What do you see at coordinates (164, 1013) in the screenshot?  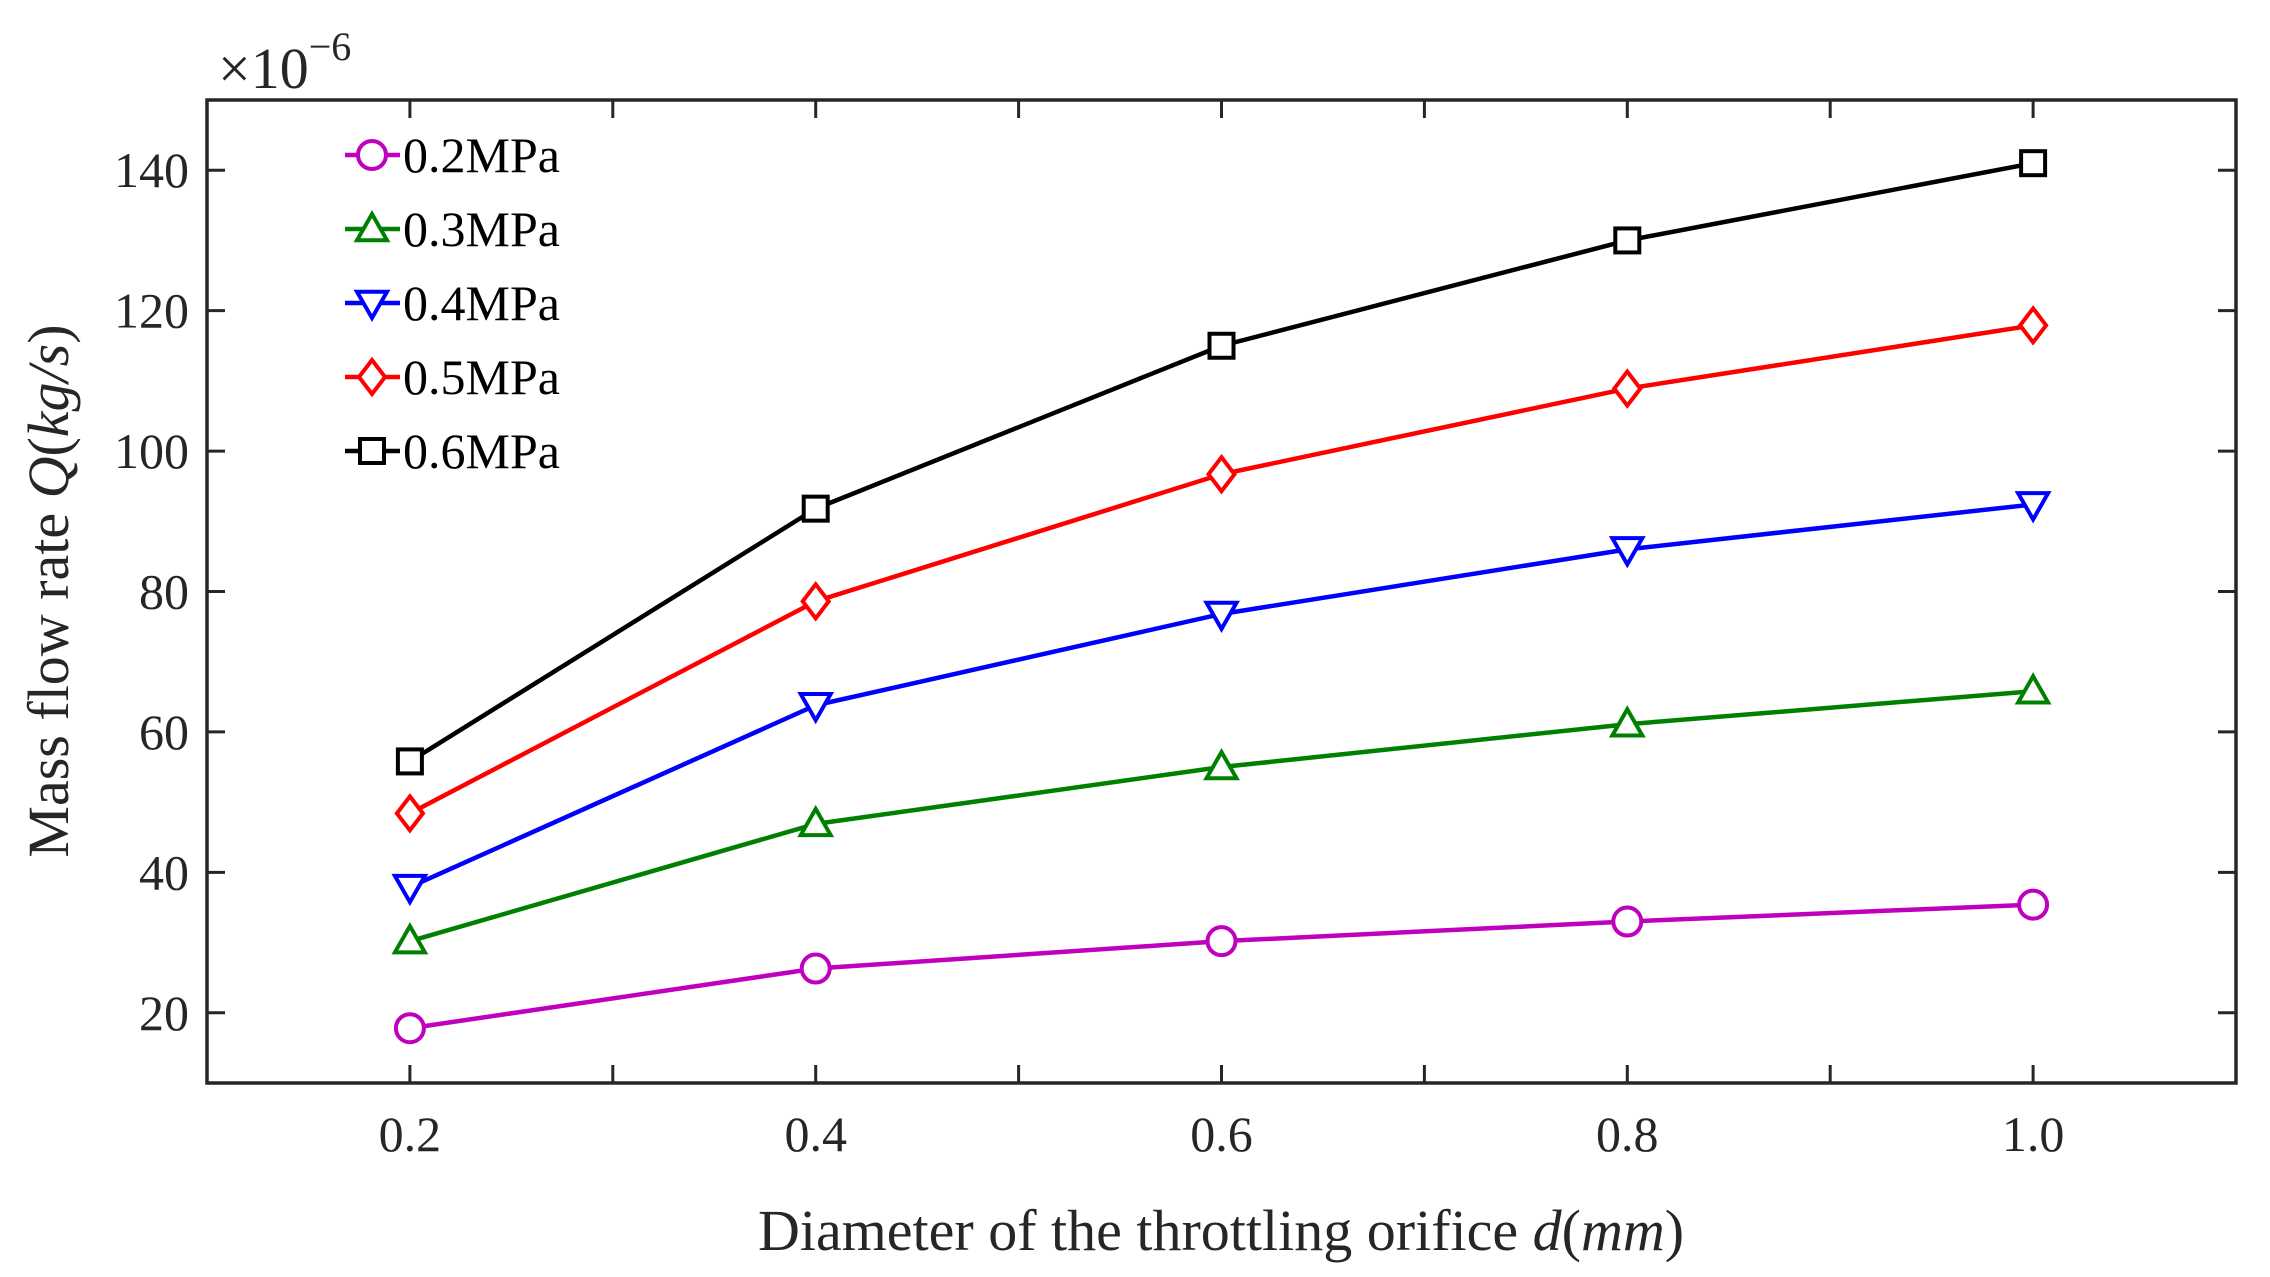 I see `y-tick-label: 20` at bounding box center [164, 1013].